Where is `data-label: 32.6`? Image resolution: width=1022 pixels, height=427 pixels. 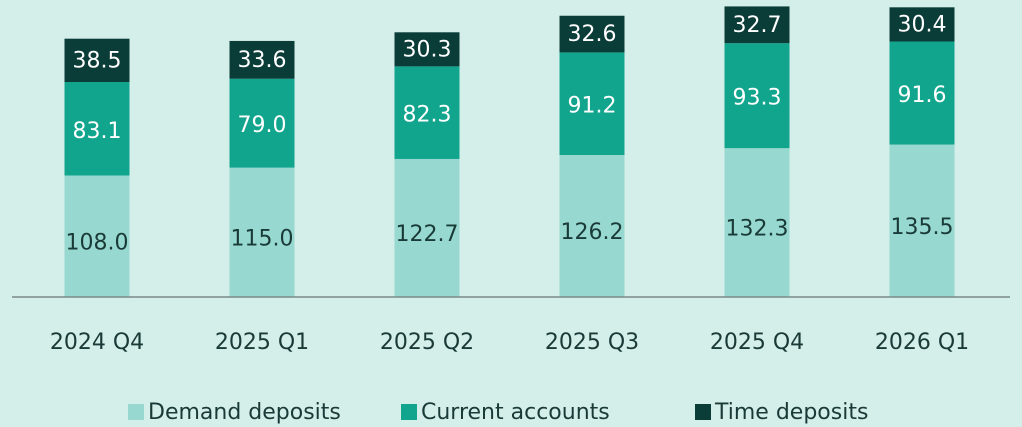
data-label: 32.6 is located at coordinates (592, 34).